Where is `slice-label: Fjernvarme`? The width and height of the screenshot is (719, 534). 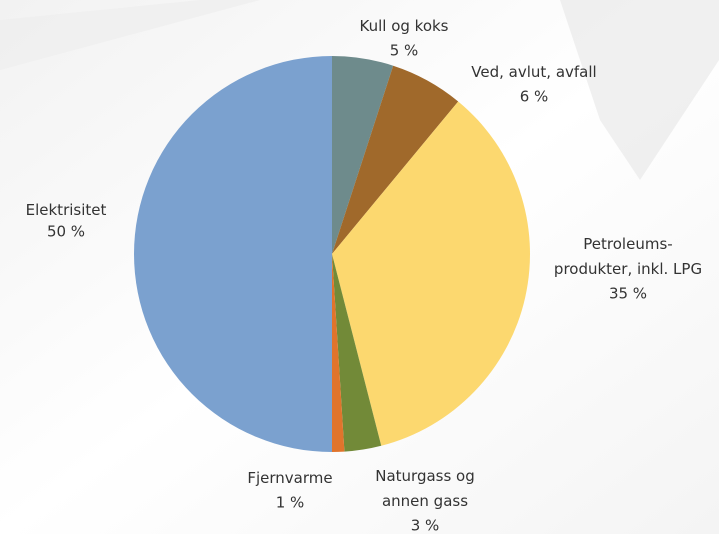
slice-label: Fjernvarme is located at coordinates (289, 478).